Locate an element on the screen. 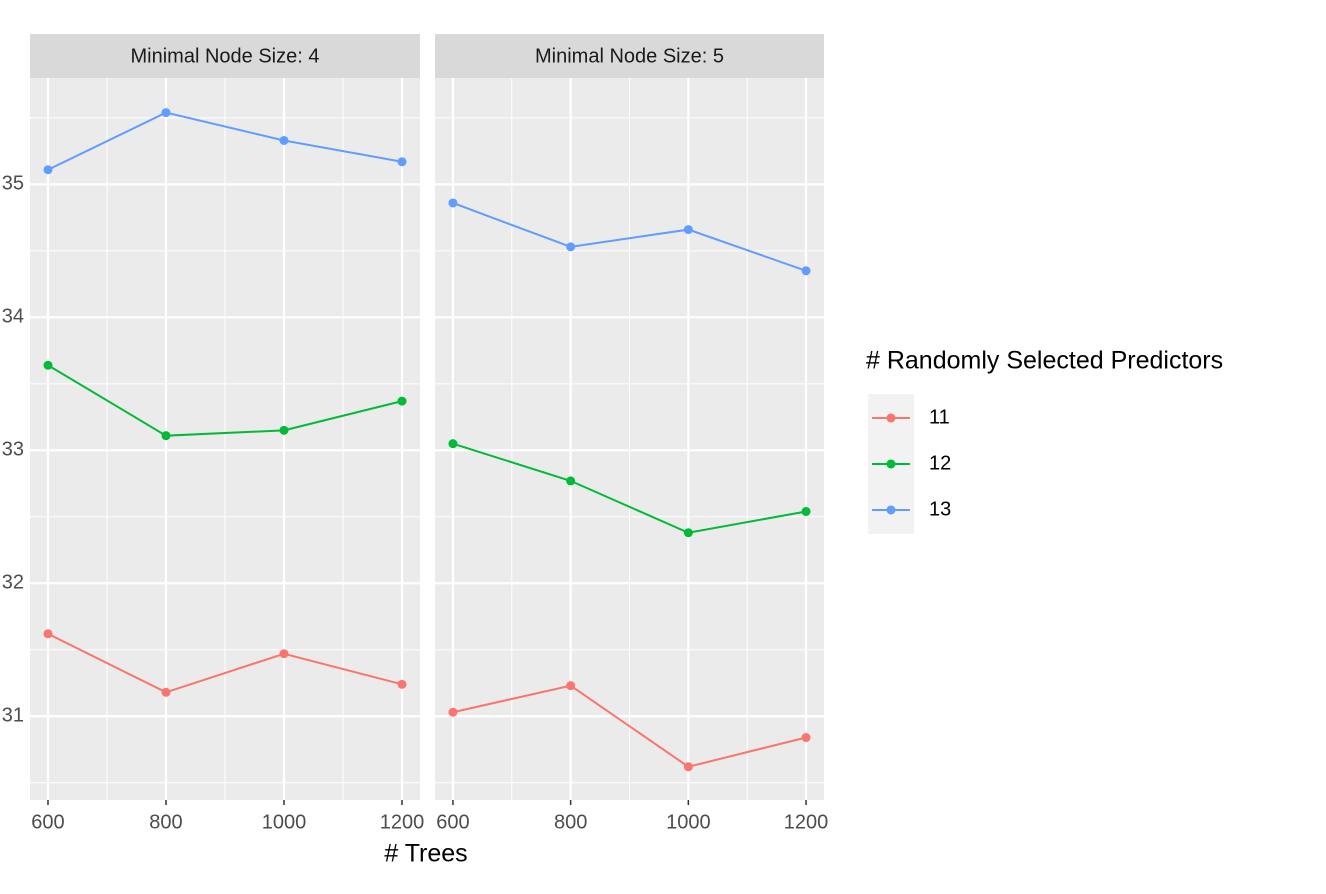  legend-label: 11 is located at coordinates (939, 417).